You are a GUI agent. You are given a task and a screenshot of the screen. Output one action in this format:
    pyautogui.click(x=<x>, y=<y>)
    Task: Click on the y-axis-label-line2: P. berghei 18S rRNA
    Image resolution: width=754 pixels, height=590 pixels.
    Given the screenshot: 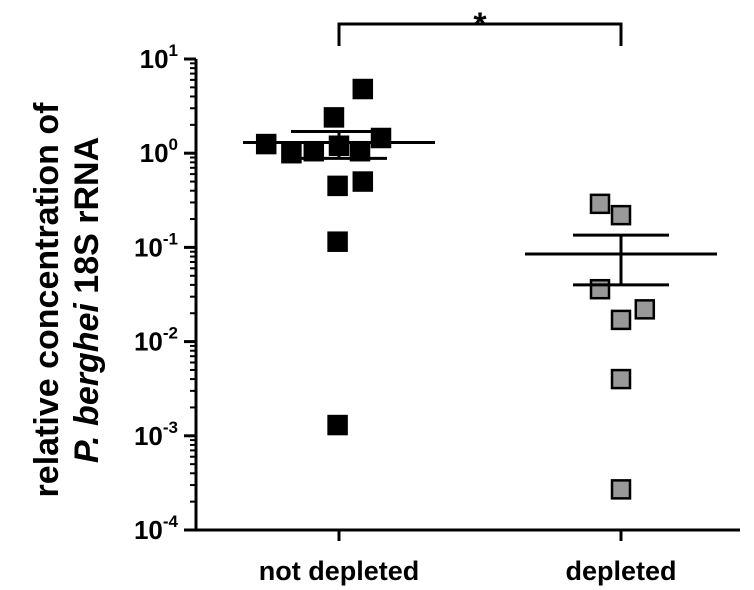 What is the action you would take?
    pyautogui.click(x=87, y=300)
    